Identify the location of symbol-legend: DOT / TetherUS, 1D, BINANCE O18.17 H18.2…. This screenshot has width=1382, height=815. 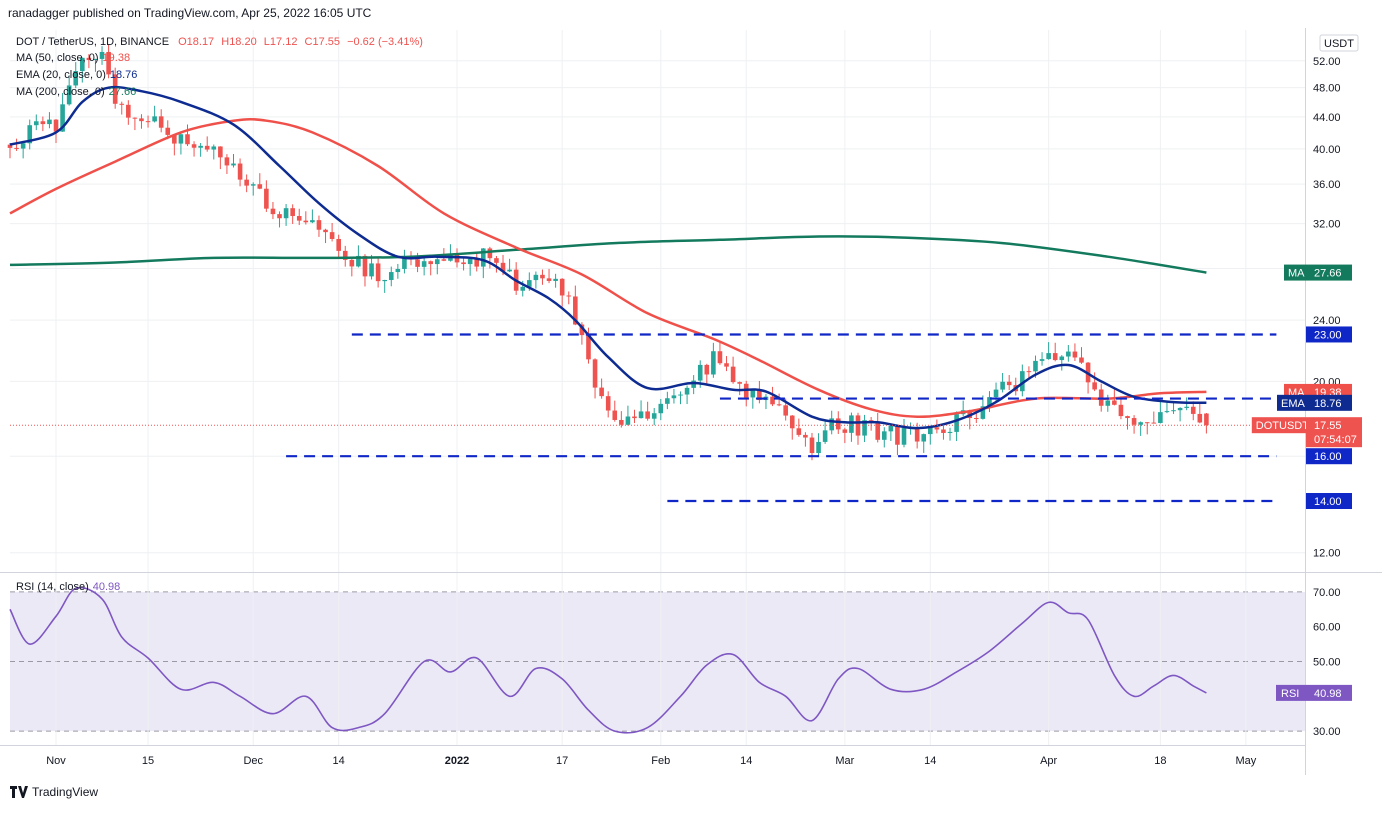
(219, 42).